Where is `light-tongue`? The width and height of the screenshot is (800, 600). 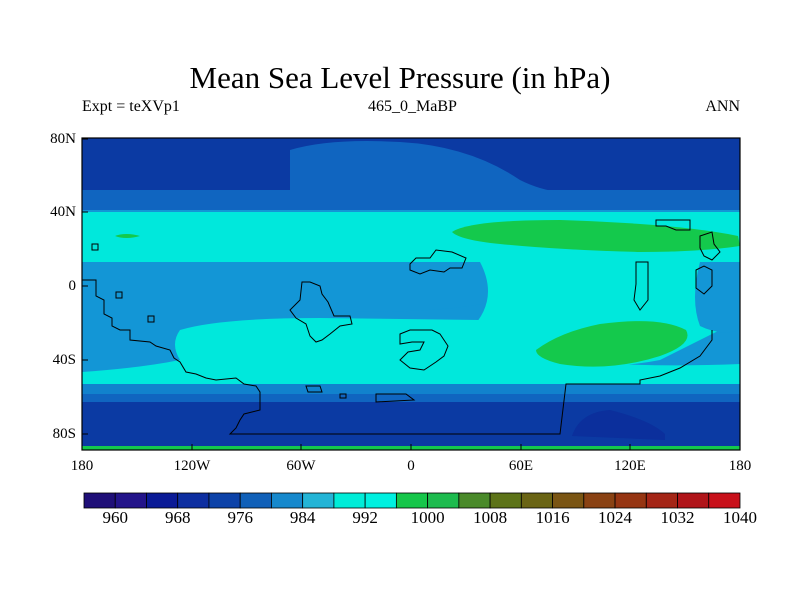
light-tongue is located at coordinates (294, 287).